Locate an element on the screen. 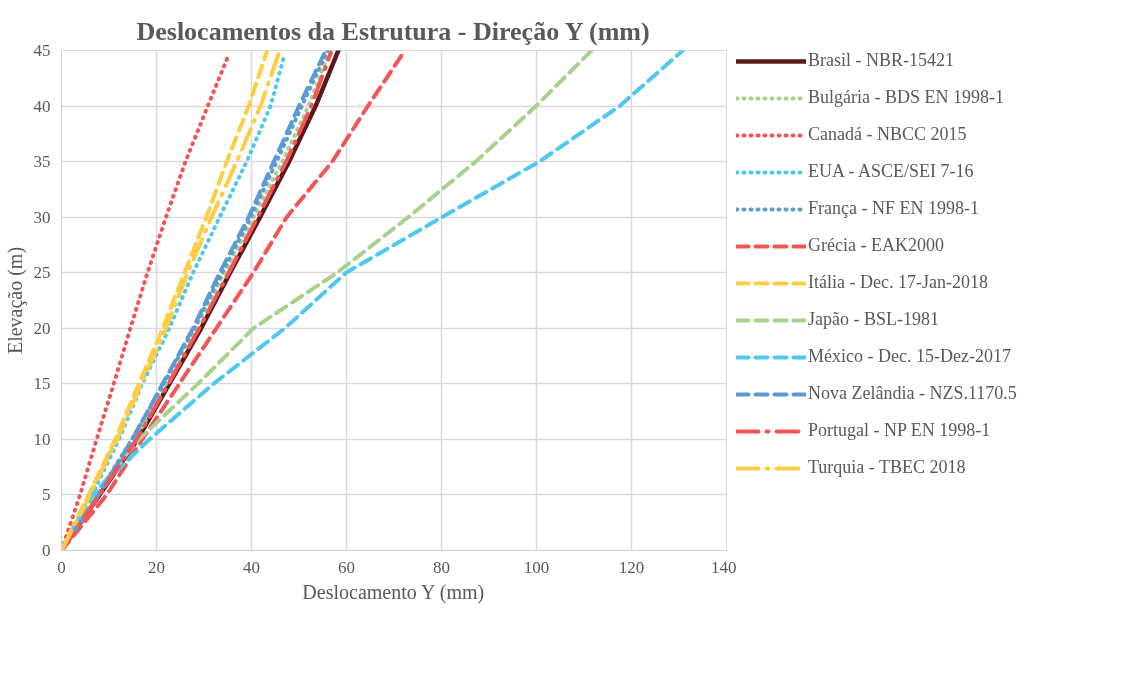 This screenshot has width=1129, height=684. y-tick-label: 30 is located at coordinates (42, 217).